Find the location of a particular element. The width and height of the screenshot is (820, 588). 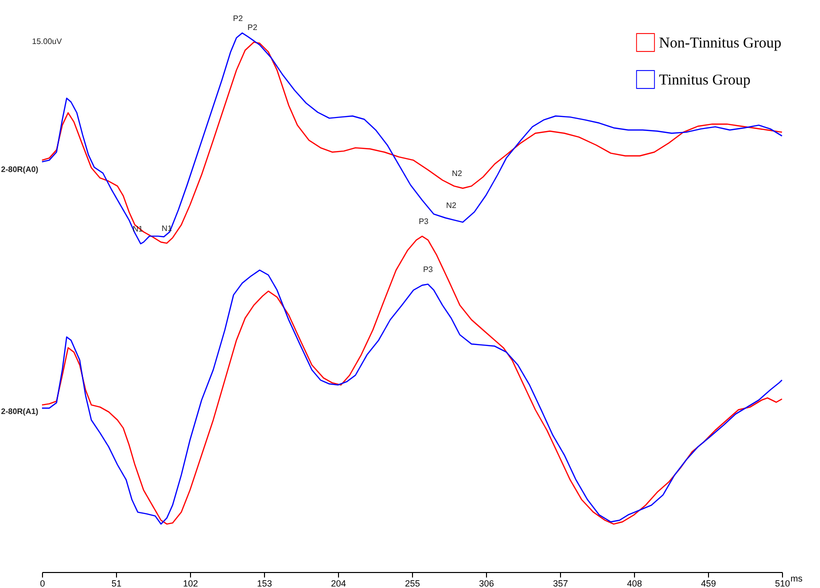

legend-label: Non-Tinnitus Group is located at coordinates (720, 44).